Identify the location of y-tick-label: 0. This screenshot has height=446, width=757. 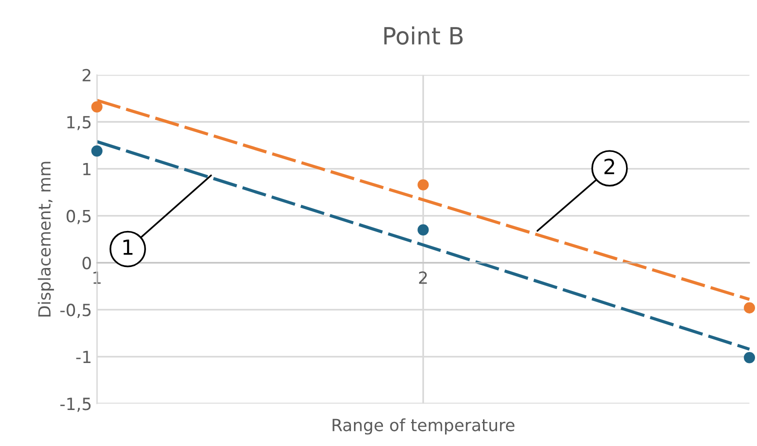
(86, 263).